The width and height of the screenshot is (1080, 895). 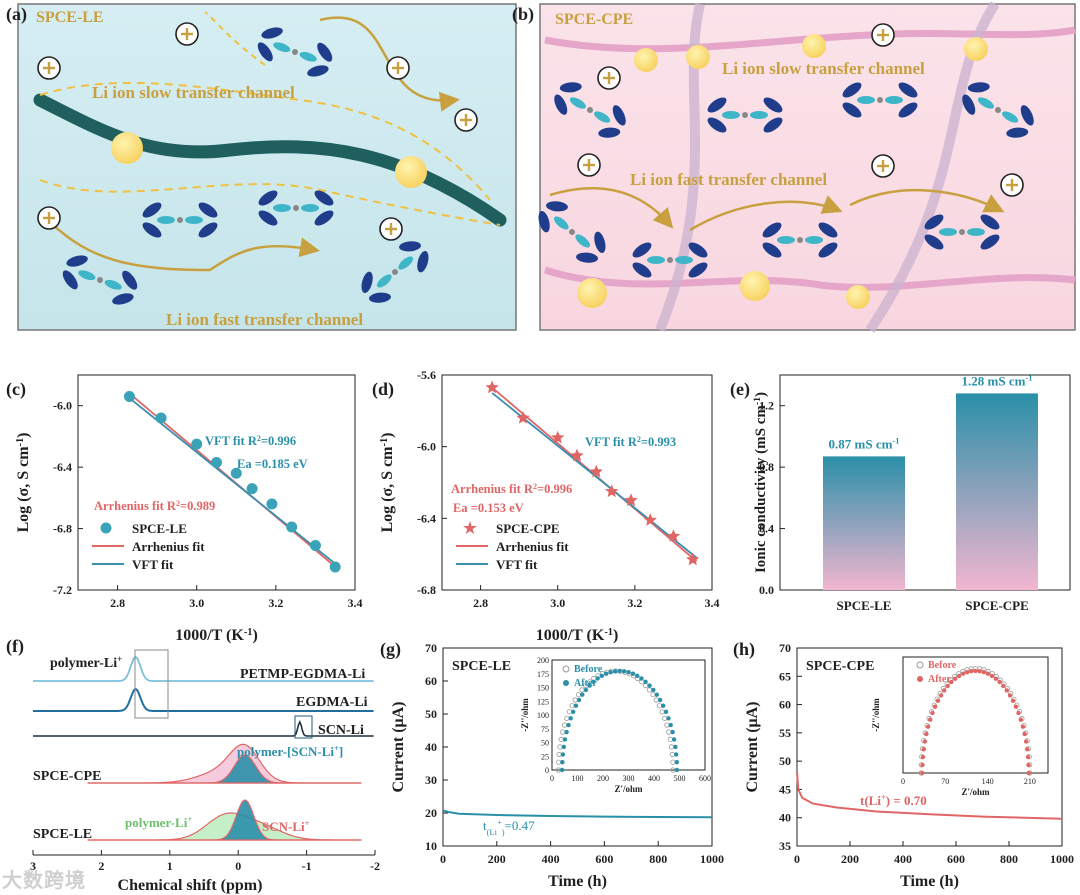 What do you see at coordinates (426, 518) in the screenshot?
I see `y-tick-label: -6.4` at bounding box center [426, 518].